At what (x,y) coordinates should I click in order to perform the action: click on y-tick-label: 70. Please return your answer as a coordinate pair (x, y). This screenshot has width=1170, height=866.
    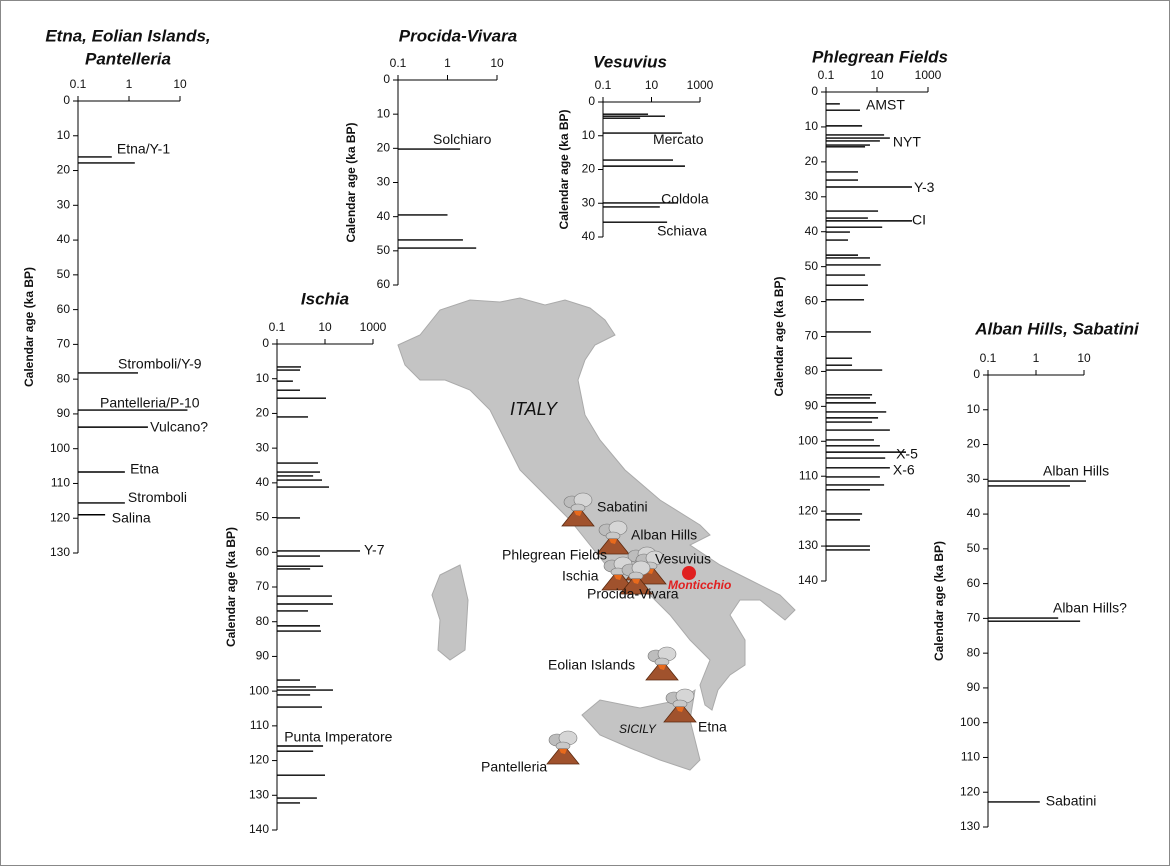
    Looking at the image, I should click on (812, 336).